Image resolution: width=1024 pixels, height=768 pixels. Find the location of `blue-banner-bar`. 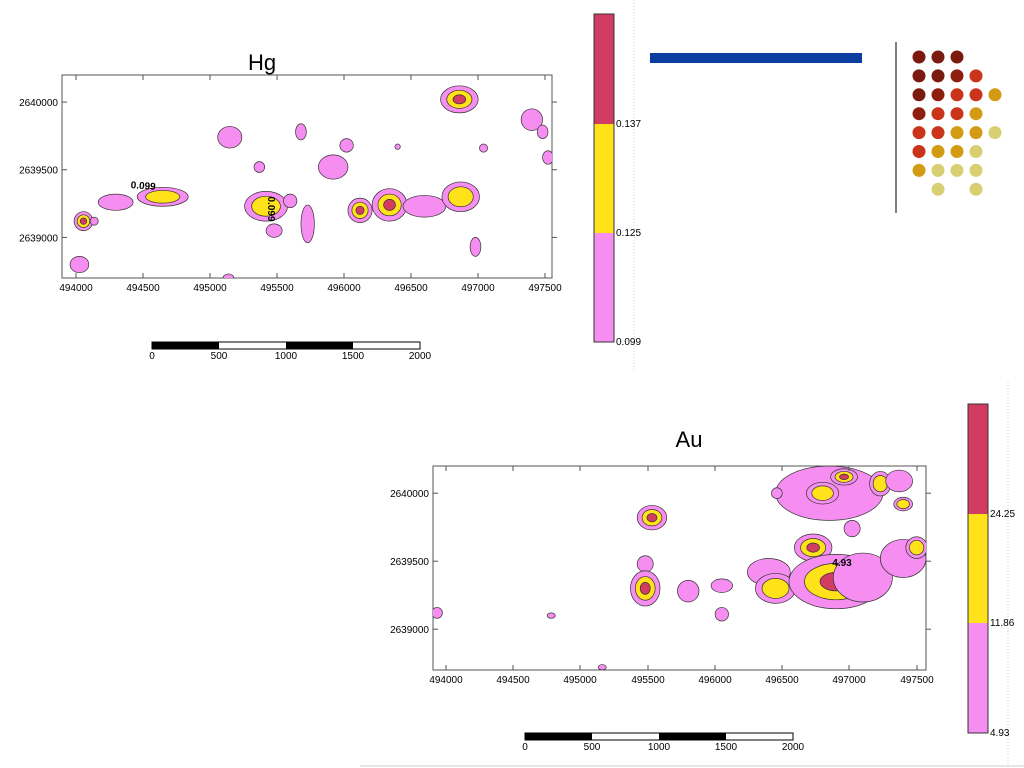

blue-banner-bar is located at coordinates (756, 58).